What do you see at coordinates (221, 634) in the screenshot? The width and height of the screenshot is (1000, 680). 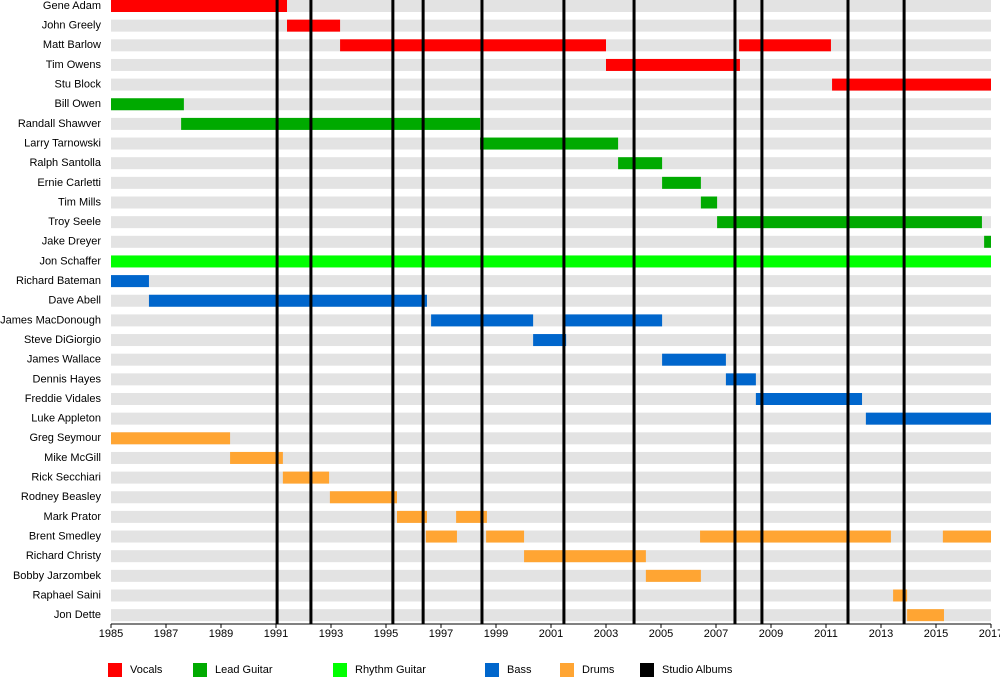 I see `x-tick-label: 1989` at bounding box center [221, 634].